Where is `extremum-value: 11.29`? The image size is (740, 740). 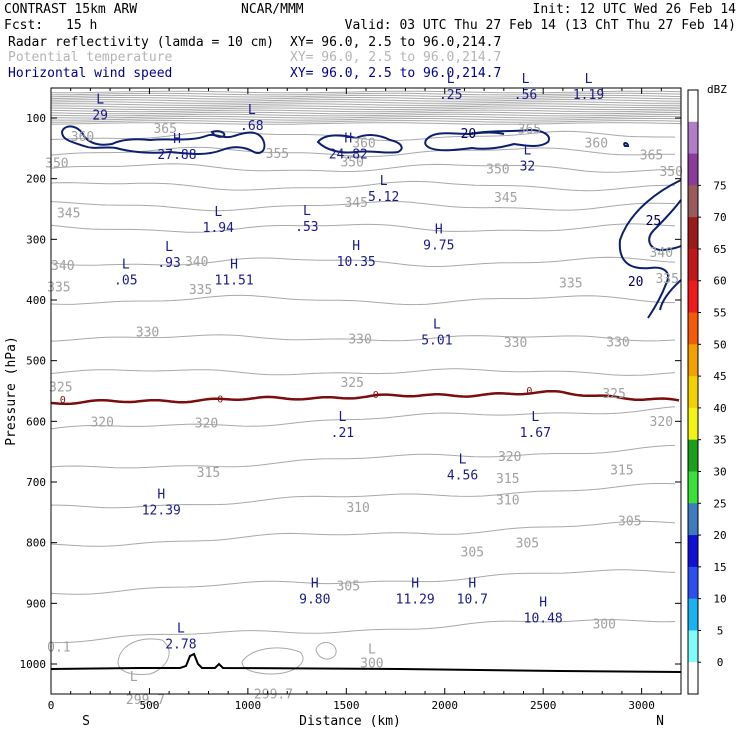 extremum-value: 11.29 is located at coordinates (415, 600).